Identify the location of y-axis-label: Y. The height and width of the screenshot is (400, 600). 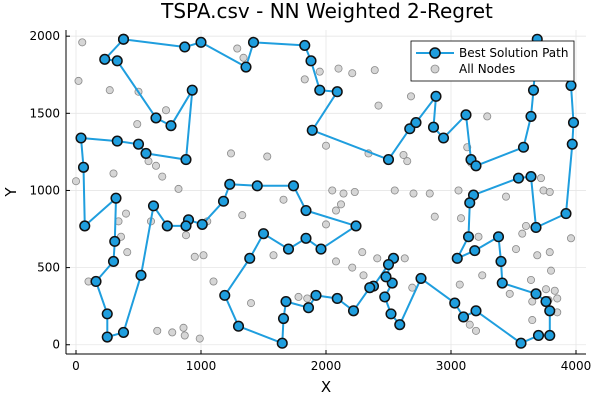
(11, 192).